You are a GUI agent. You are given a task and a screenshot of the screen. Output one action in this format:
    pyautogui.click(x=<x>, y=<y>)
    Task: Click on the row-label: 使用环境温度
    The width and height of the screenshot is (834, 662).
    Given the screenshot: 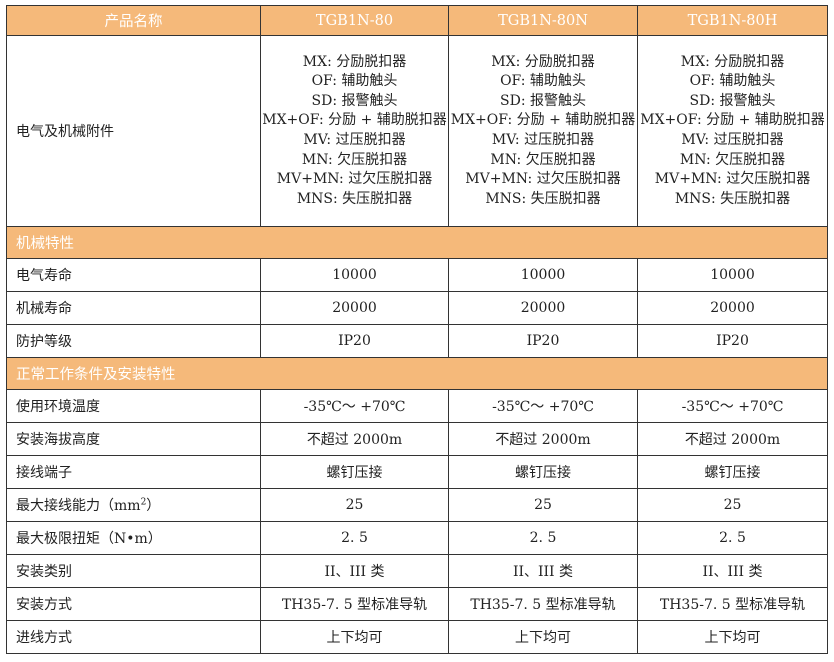 What is the action you would take?
    pyautogui.click(x=133, y=406)
    